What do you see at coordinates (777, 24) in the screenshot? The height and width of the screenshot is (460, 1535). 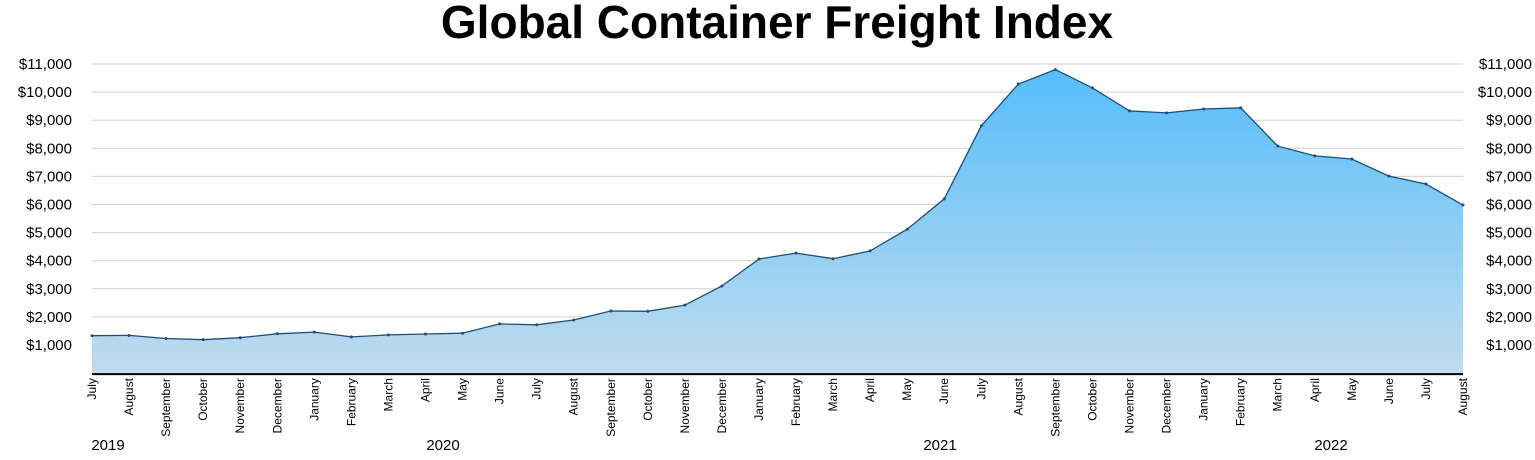 I see `chart-title: Global Container Freight Index` at bounding box center [777, 24].